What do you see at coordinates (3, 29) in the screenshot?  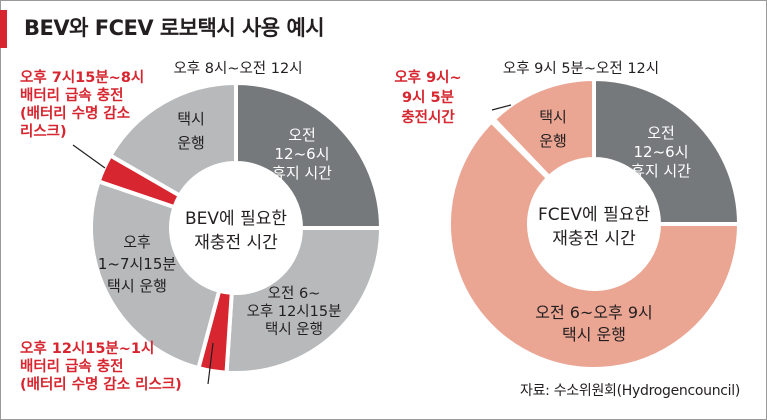 I see `title-accent-bar` at bounding box center [3, 29].